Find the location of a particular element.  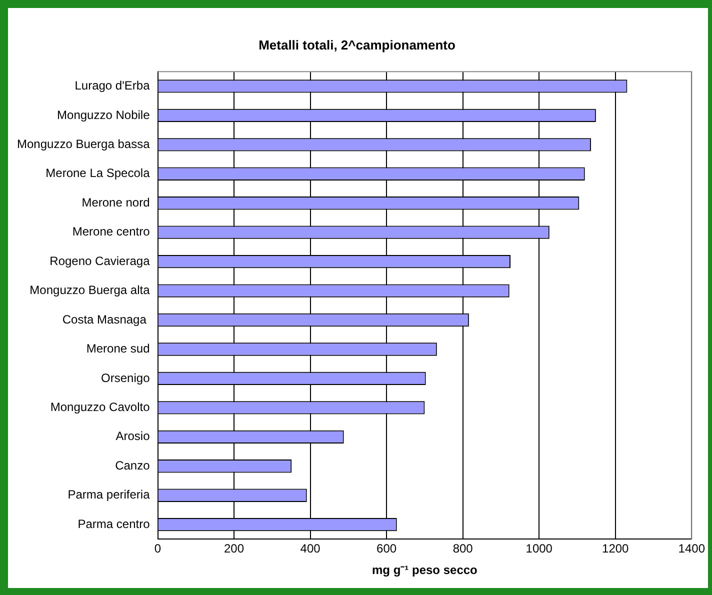

y-tick-label: Canzo is located at coordinates (132, 465).